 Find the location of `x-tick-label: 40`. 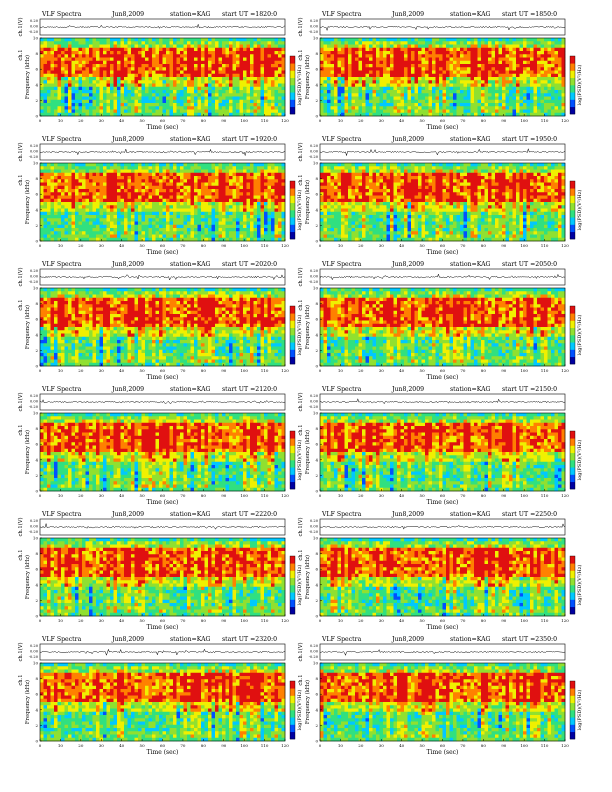

x-tick-label: 40 is located at coordinates (402, 120).